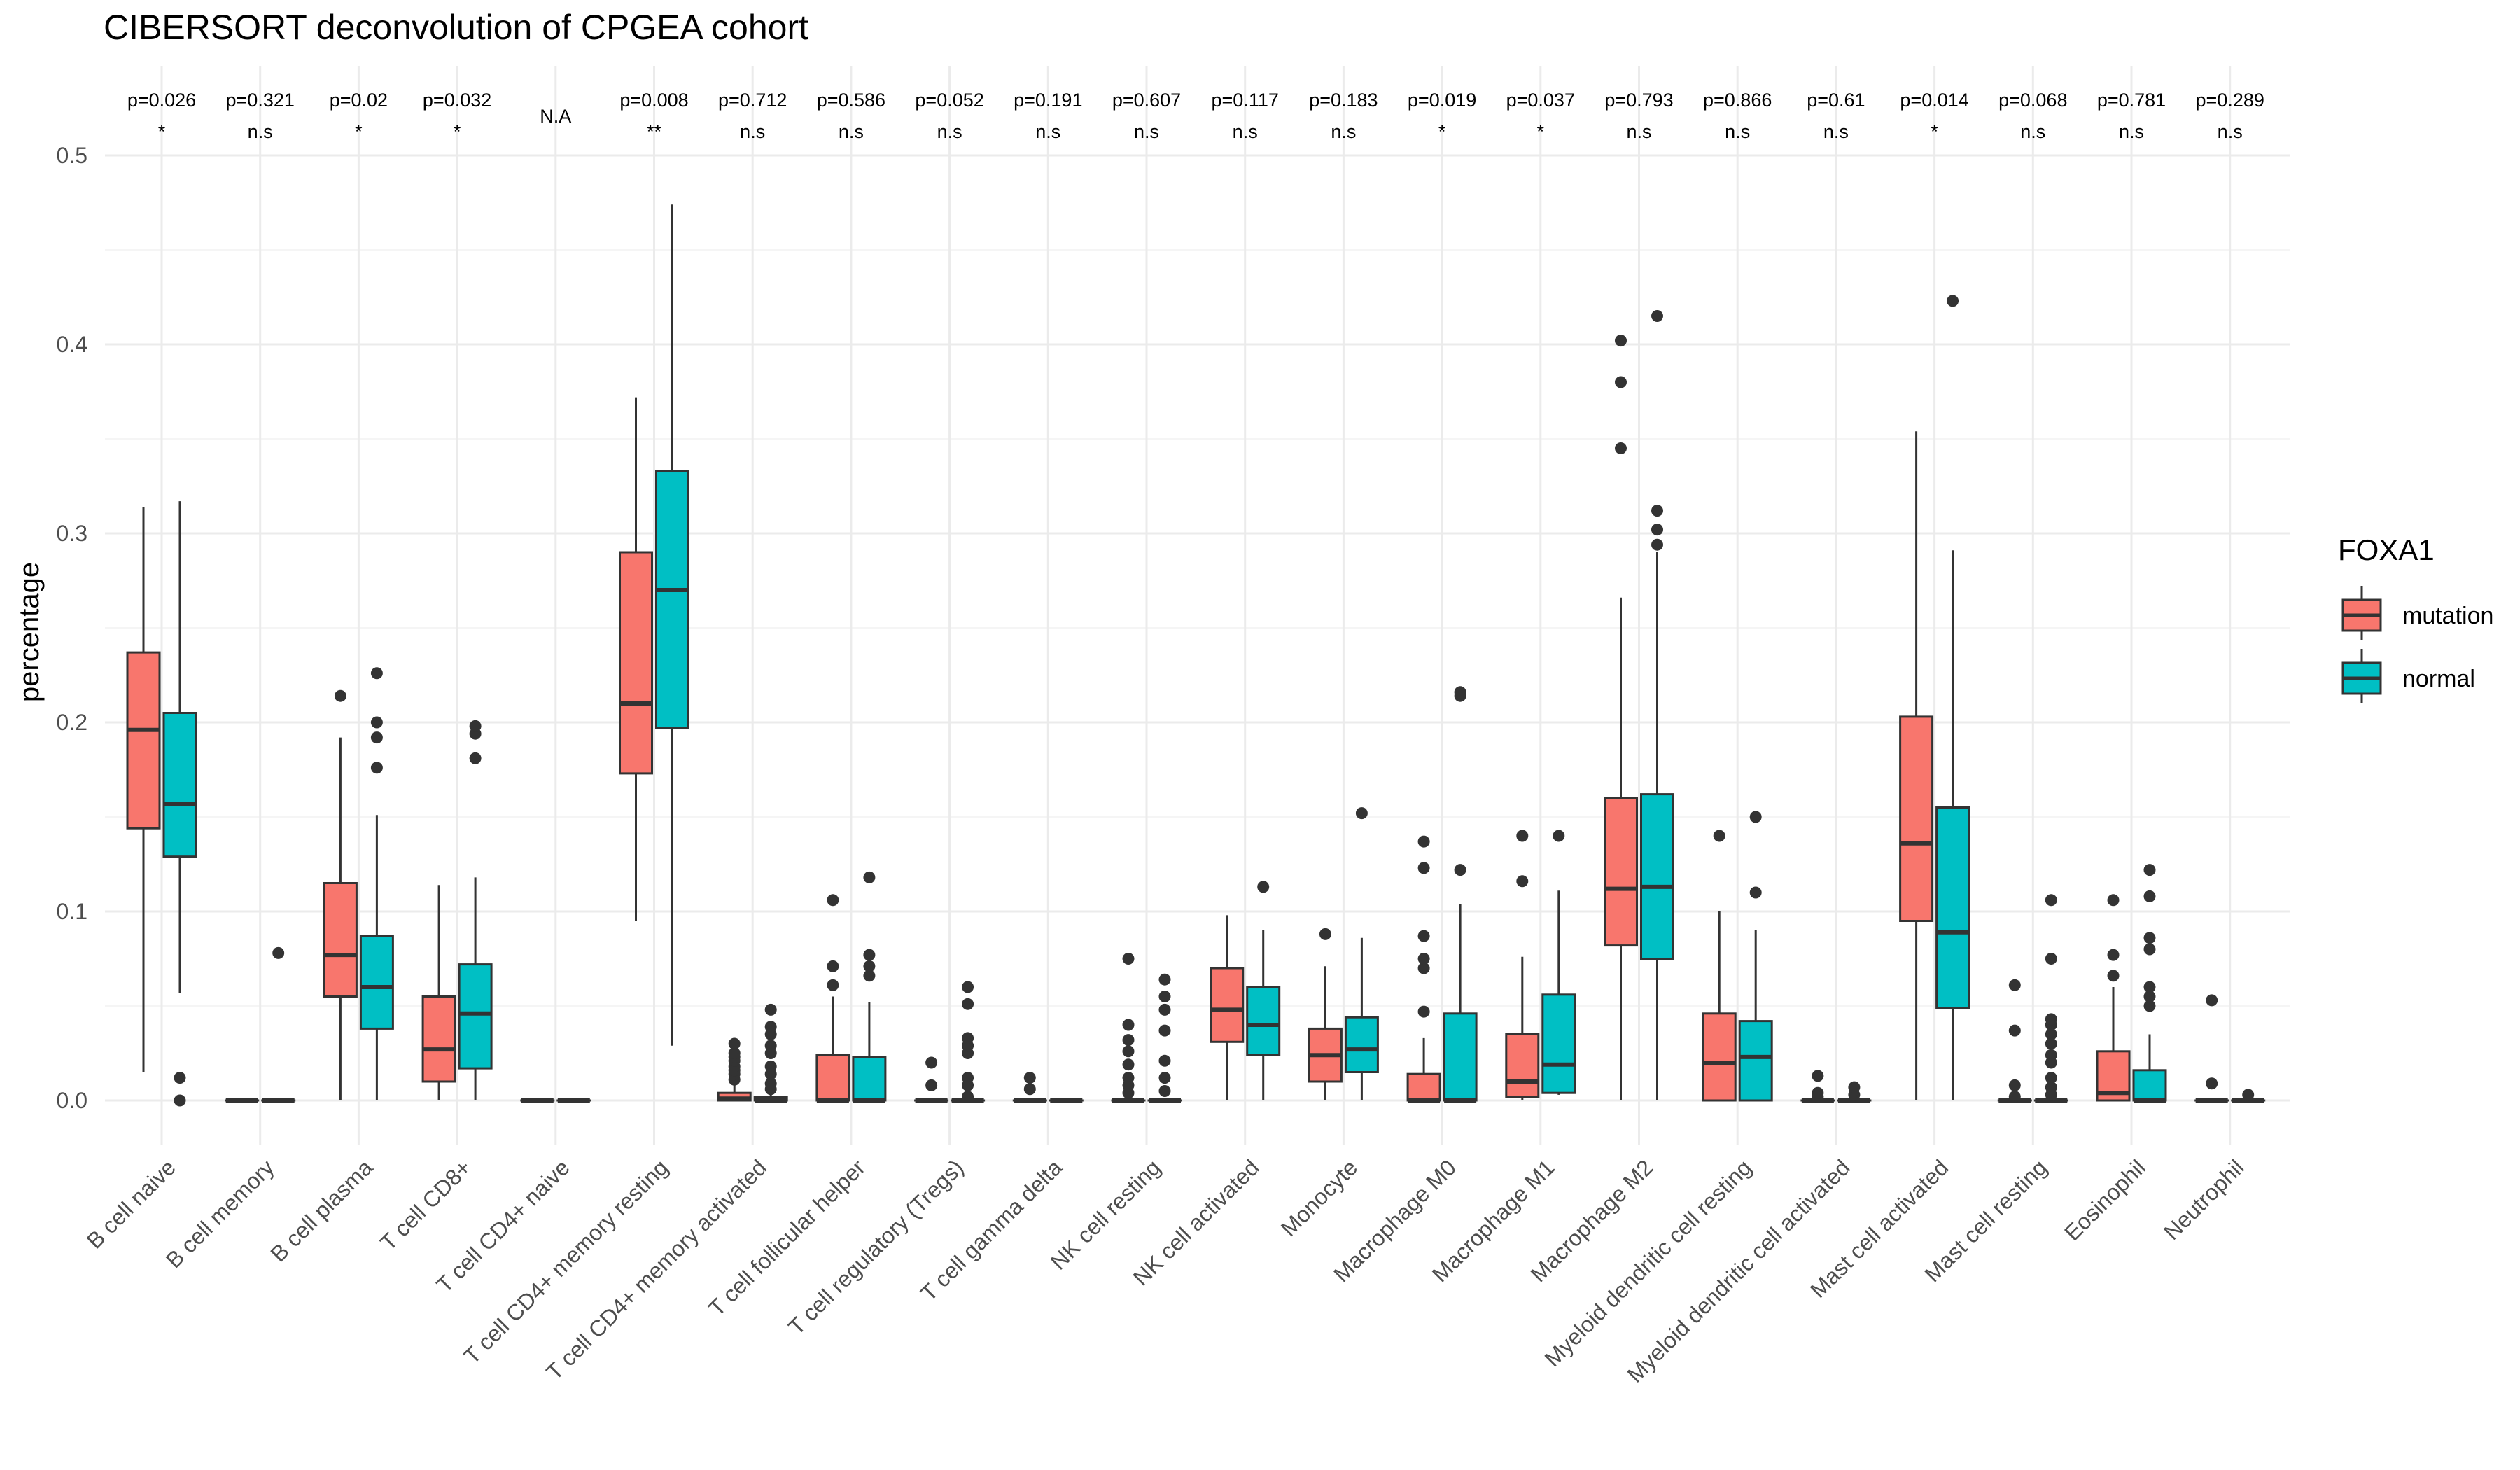 The height and width of the screenshot is (1470, 2520). What do you see at coordinates (72, 722) in the screenshot?
I see `y-tick-label: 0.2` at bounding box center [72, 722].